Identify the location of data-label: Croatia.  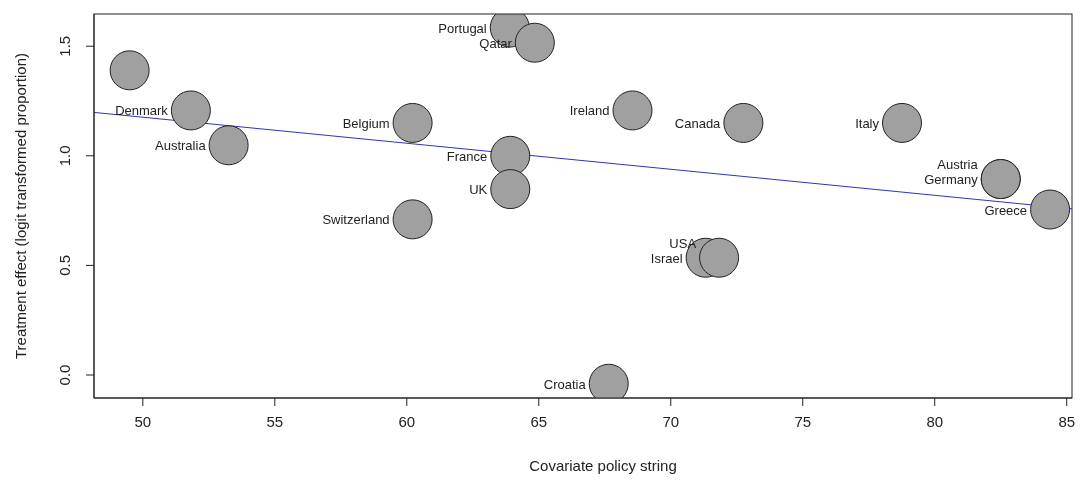
(565, 384).